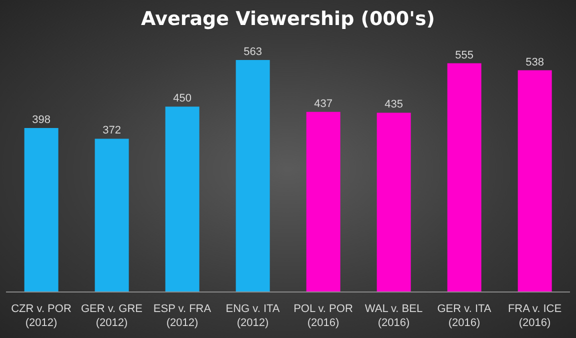 This screenshot has height=338, width=576. What do you see at coordinates (535, 62) in the screenshot?
I see `data-label: 538` at bounding box center [535, 62].